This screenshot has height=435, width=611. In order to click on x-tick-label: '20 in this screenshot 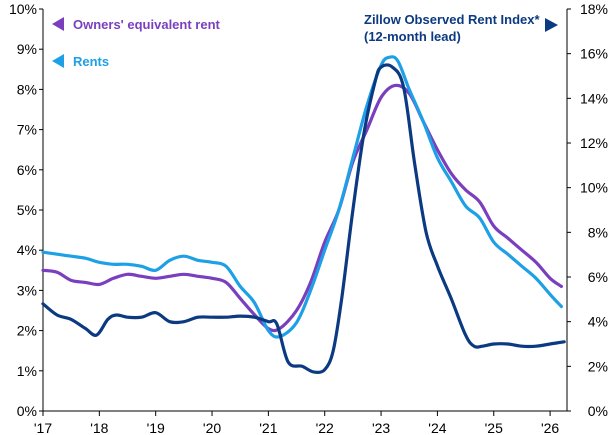, I will do `click(212, 427)`.